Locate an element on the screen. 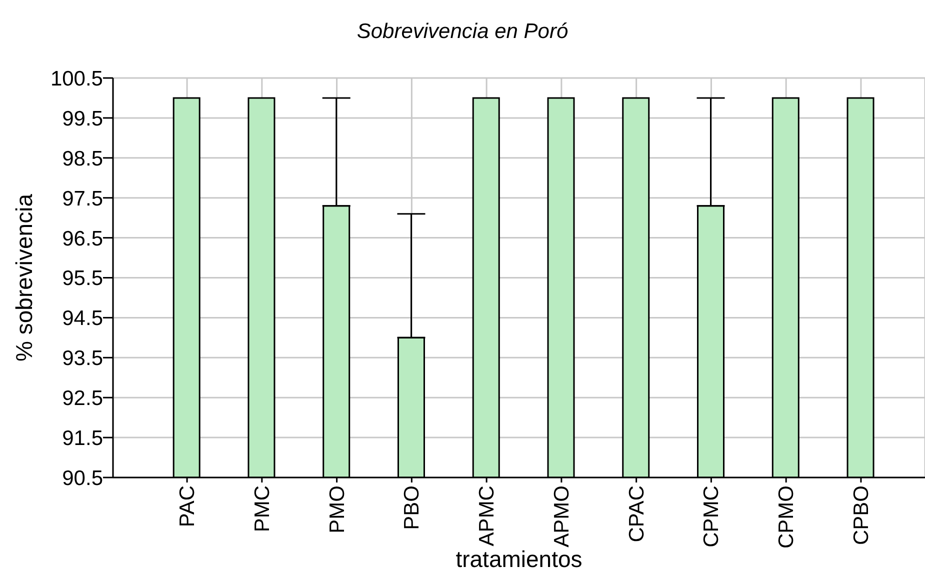  x-tick-label: CPMO is located at coordinates (786, 517).